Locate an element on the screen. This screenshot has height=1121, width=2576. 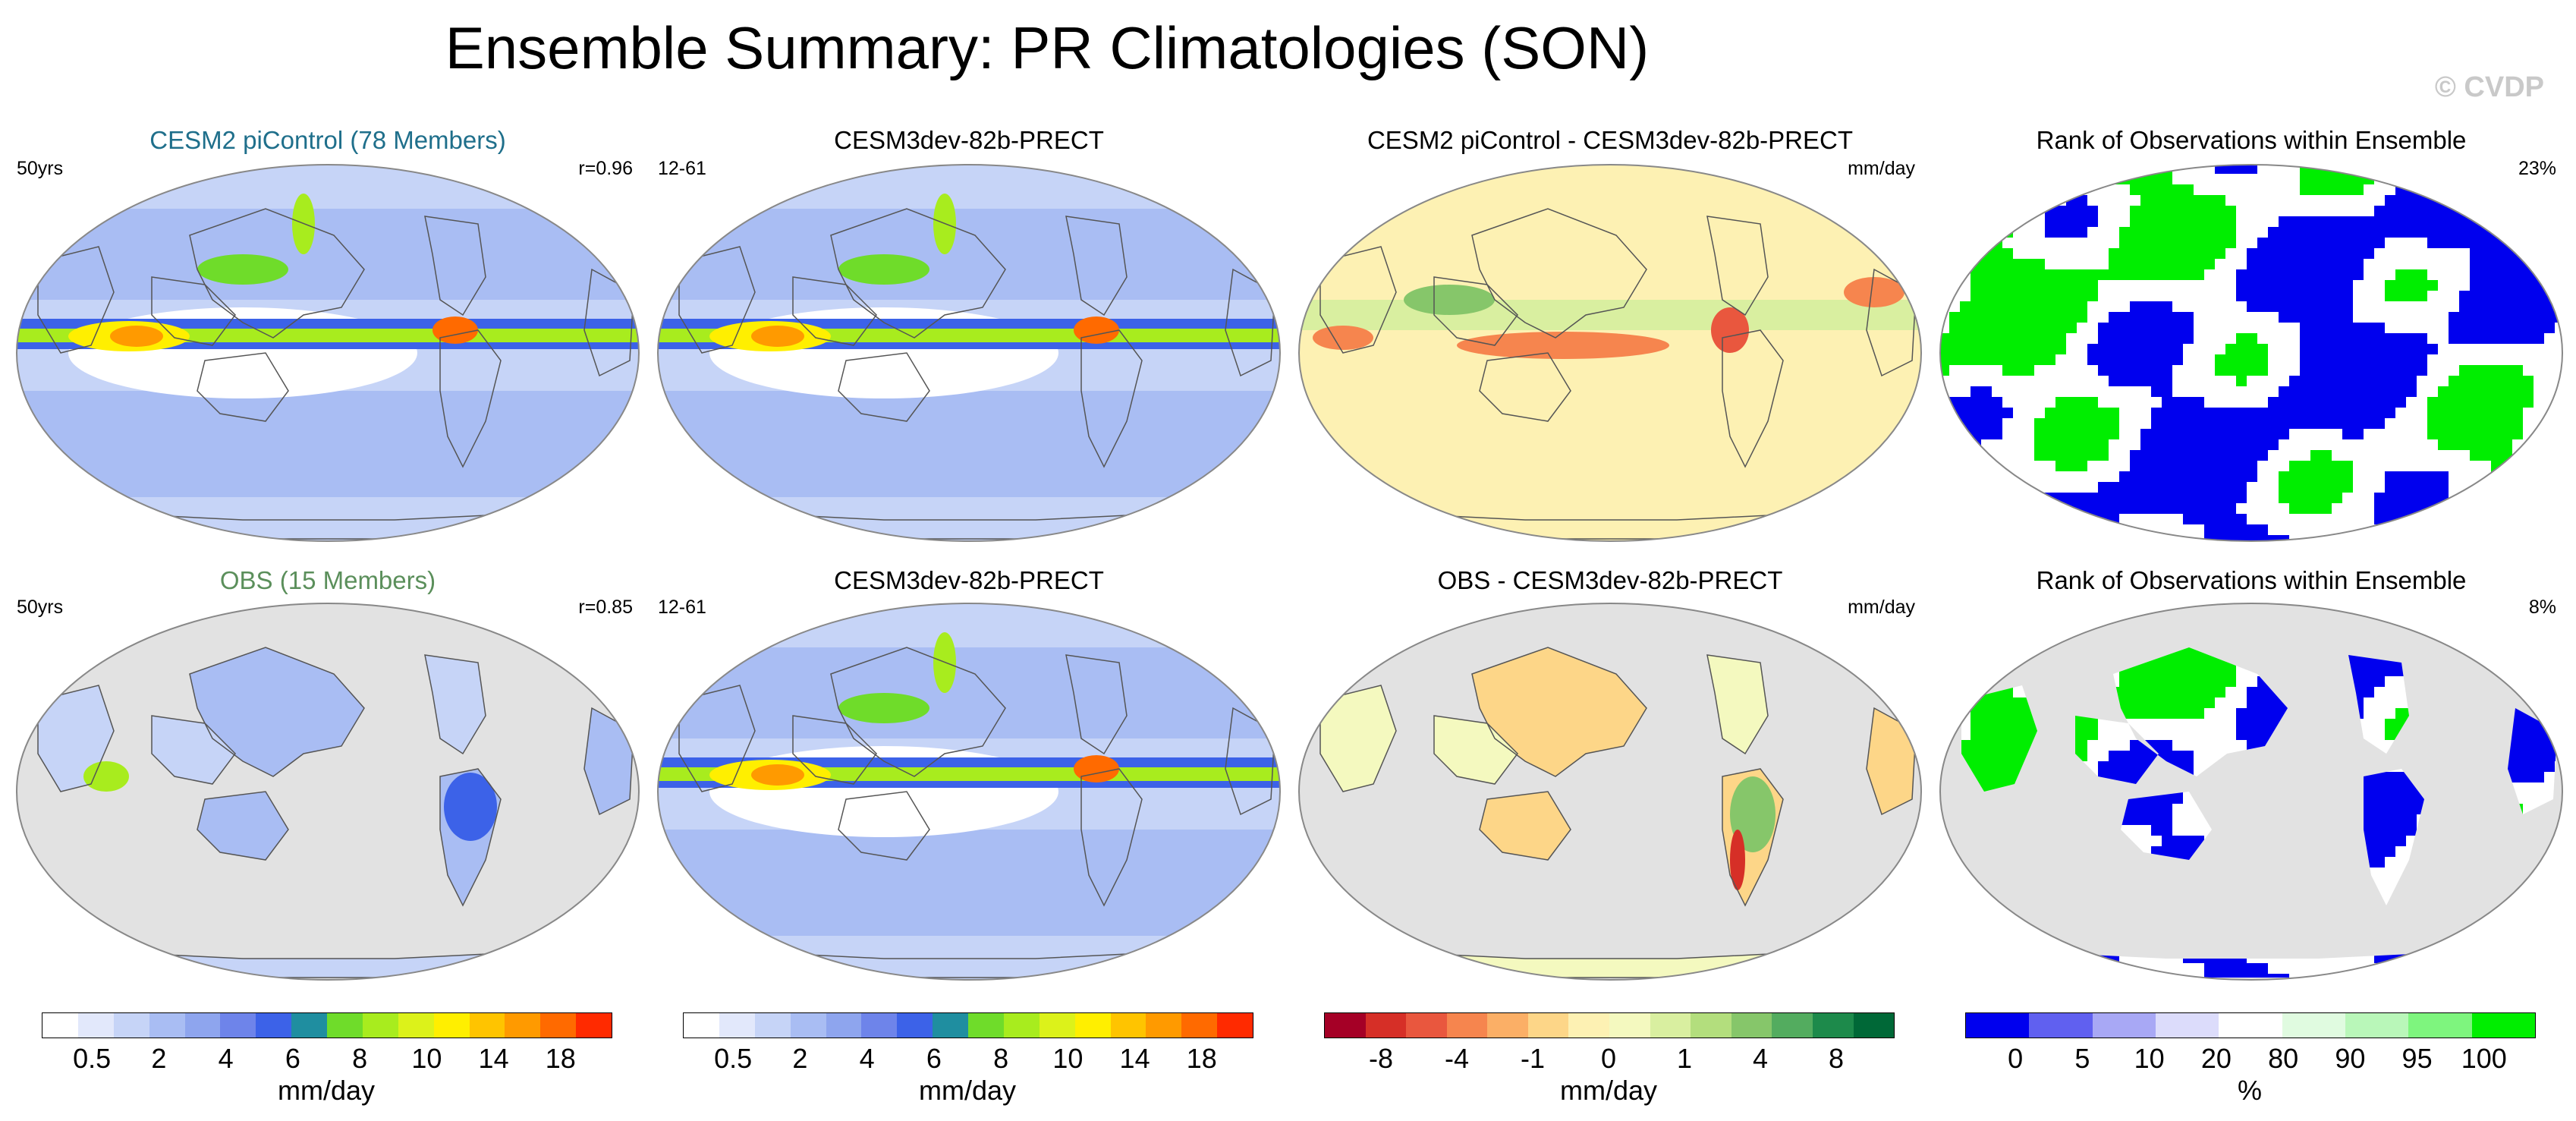
east-pacific-core is located at coordinates (1096, 330).